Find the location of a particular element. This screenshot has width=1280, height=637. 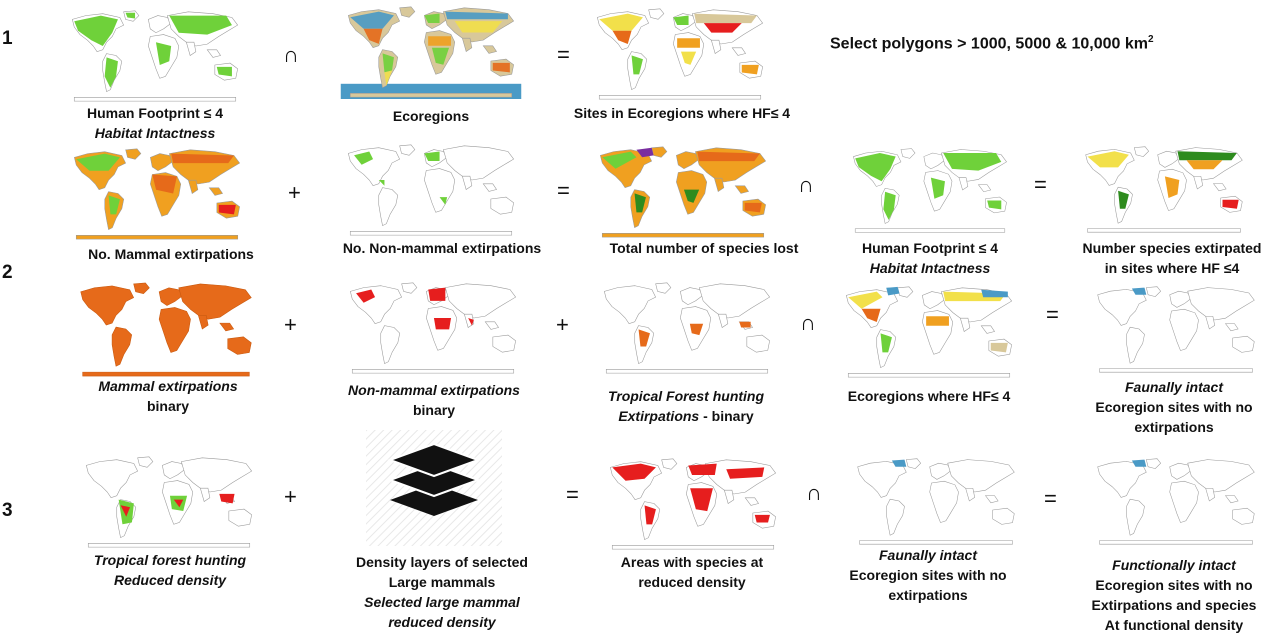

equals-operator-r3-1: = is located at coordinates (572, 494).